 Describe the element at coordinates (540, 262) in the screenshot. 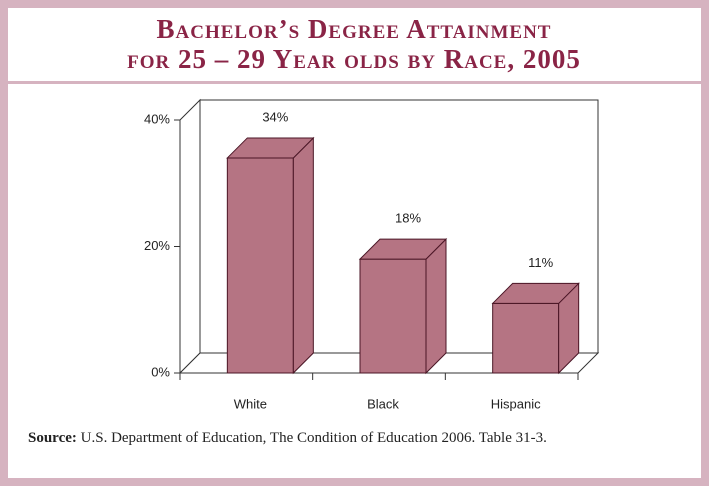

I see `value-label: 11%` at that location.